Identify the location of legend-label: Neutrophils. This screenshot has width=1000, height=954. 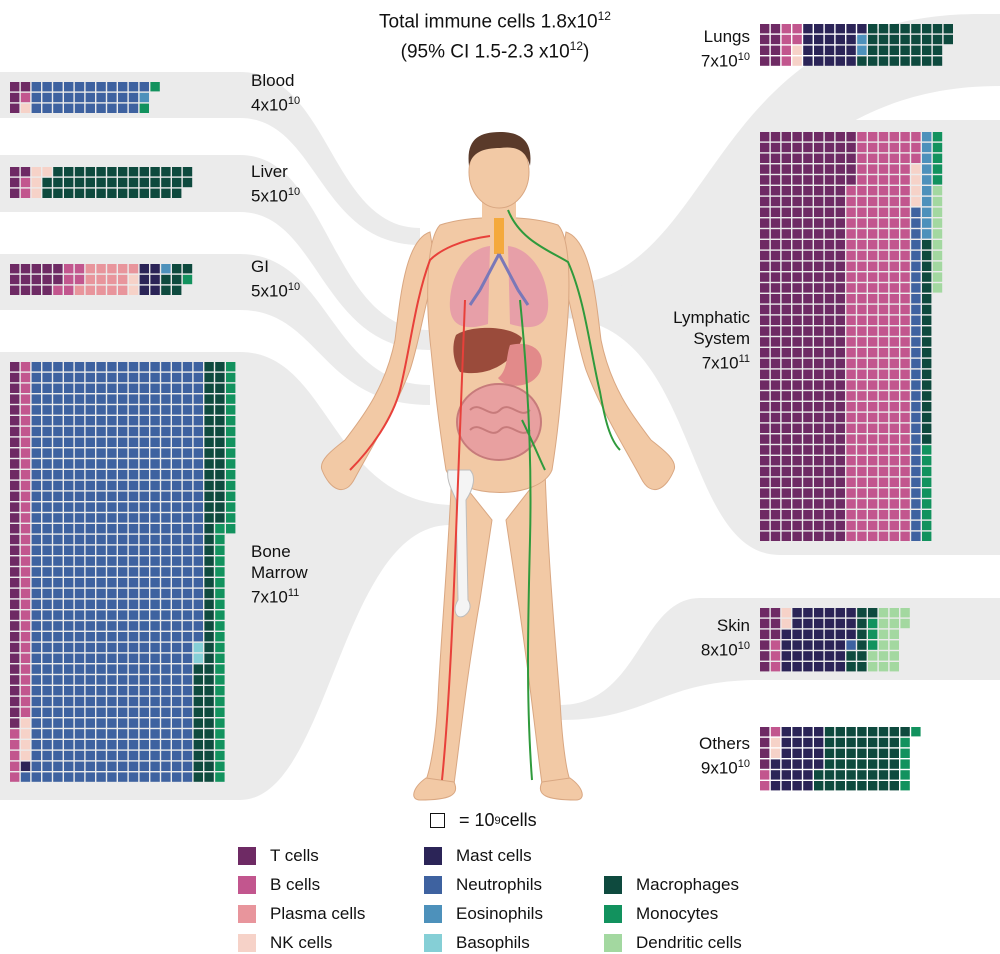
(499, 884).